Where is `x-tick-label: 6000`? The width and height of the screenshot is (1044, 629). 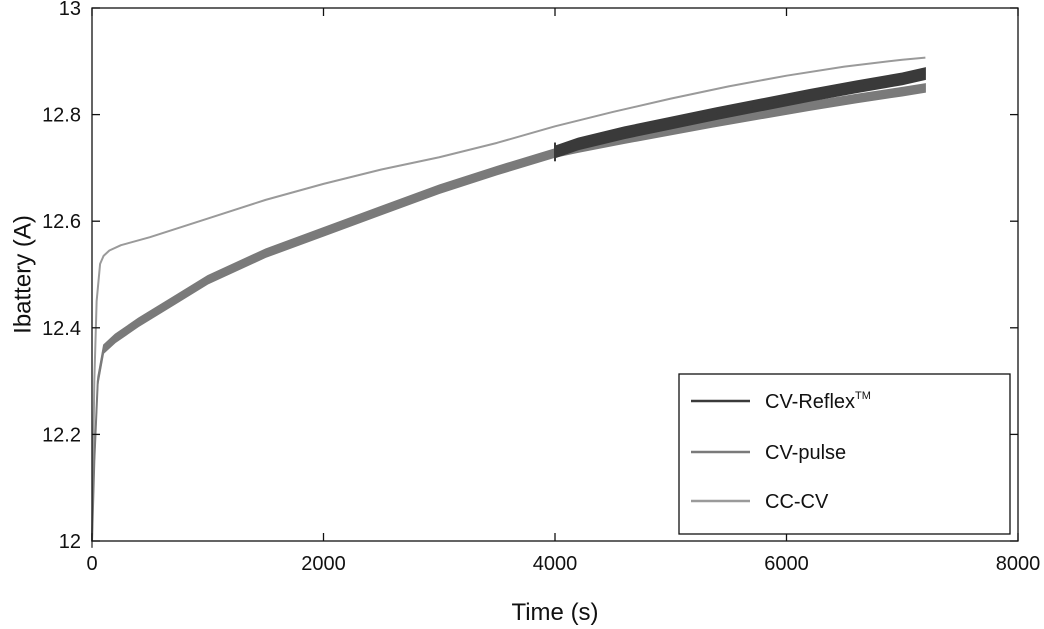
x-tick-label: 6000 is located at coordinates (786, 564).